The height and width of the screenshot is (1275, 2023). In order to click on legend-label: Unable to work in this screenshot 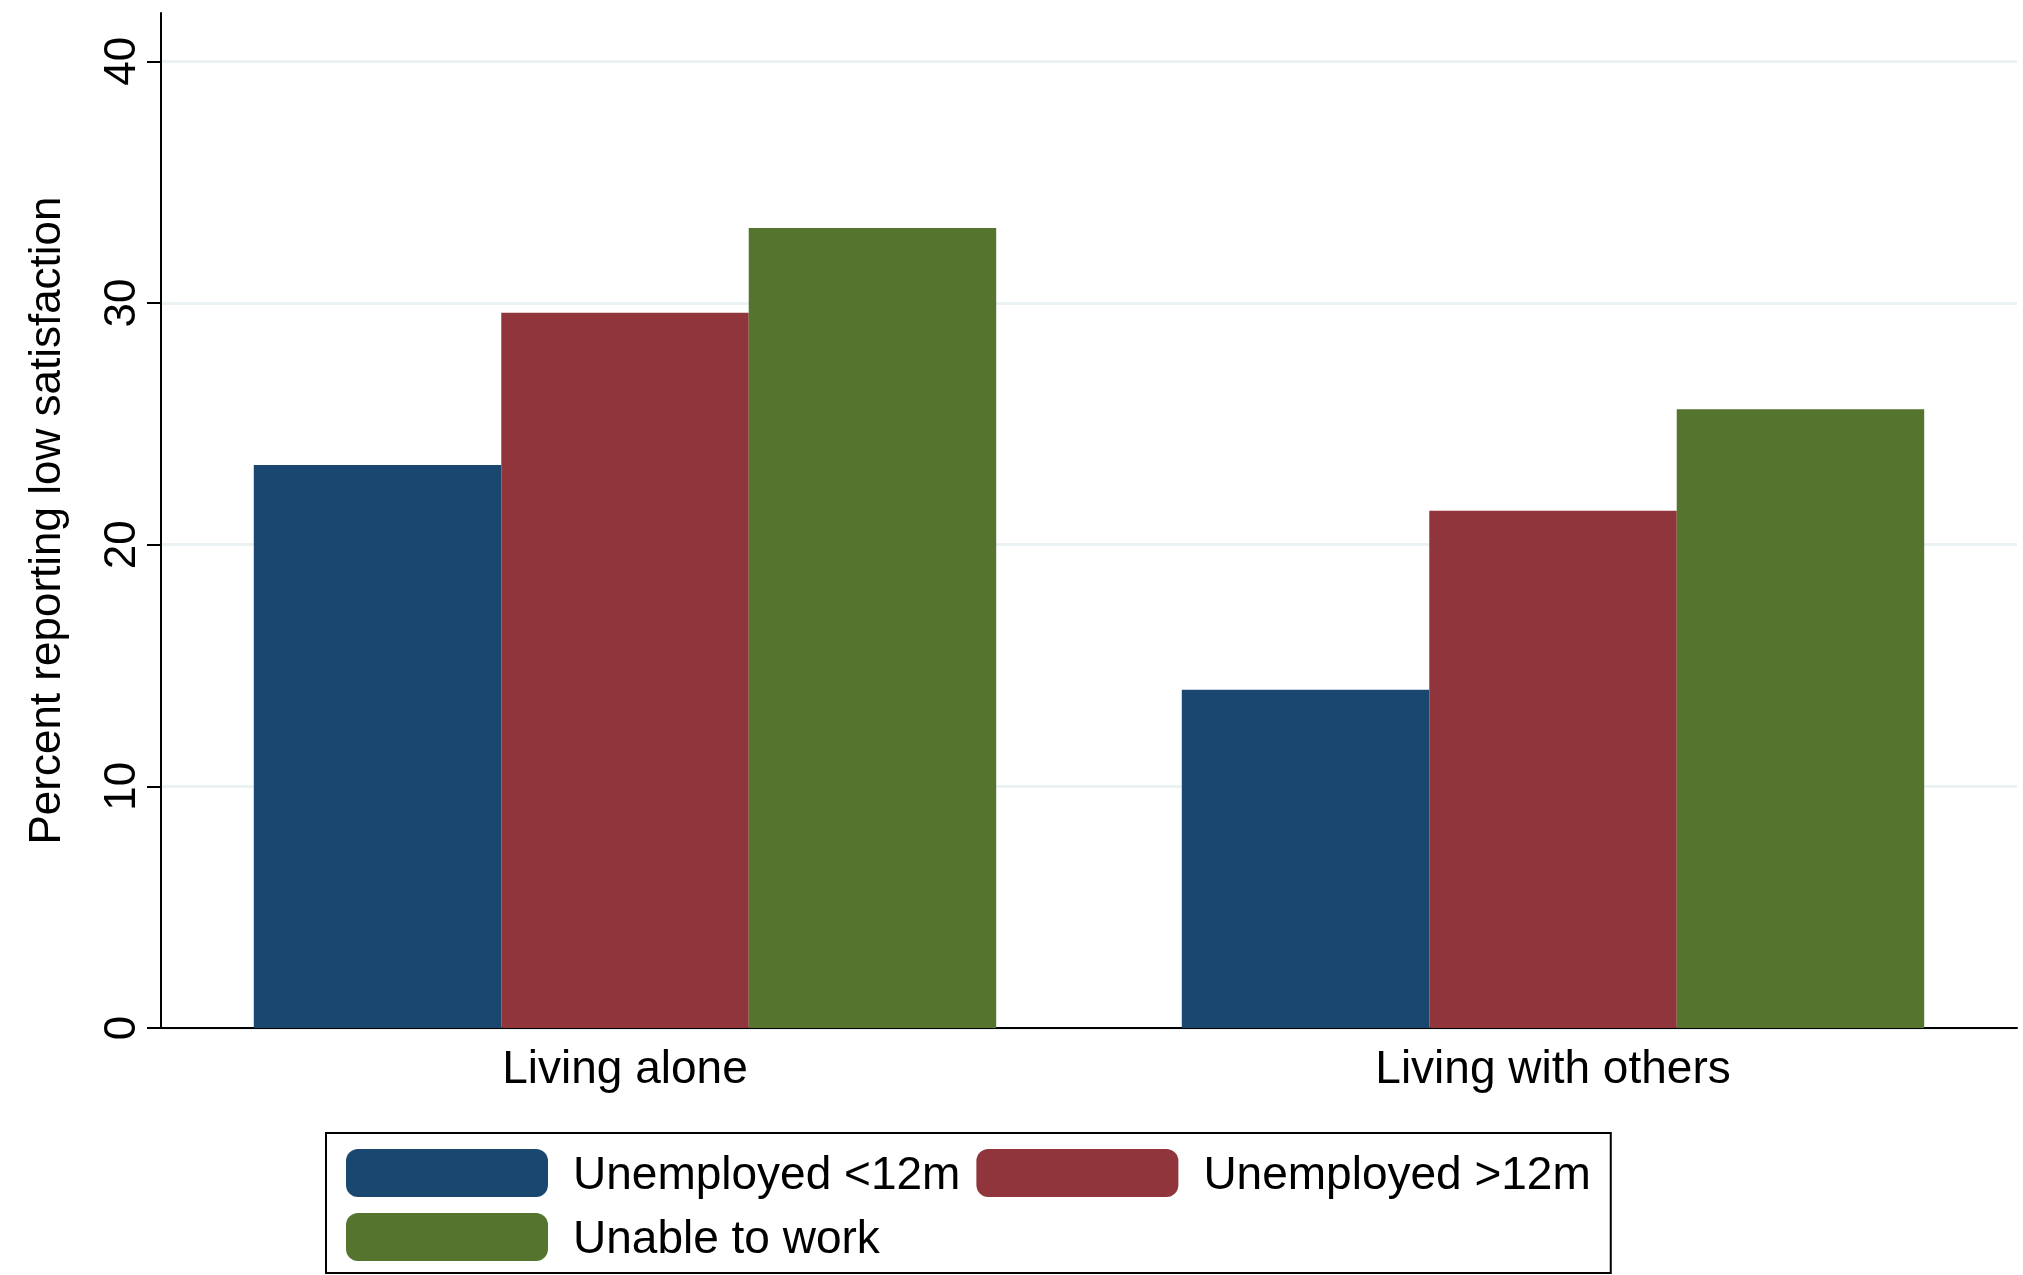, I will do `click(727, 1237)`.